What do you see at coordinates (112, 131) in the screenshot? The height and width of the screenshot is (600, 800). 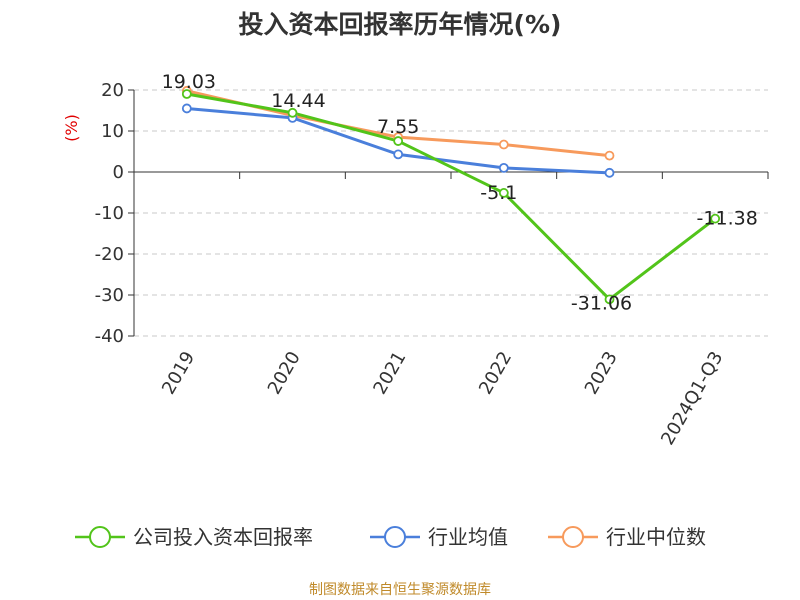 I see `y-tick-label: 10` at bounding box center [112, 131].